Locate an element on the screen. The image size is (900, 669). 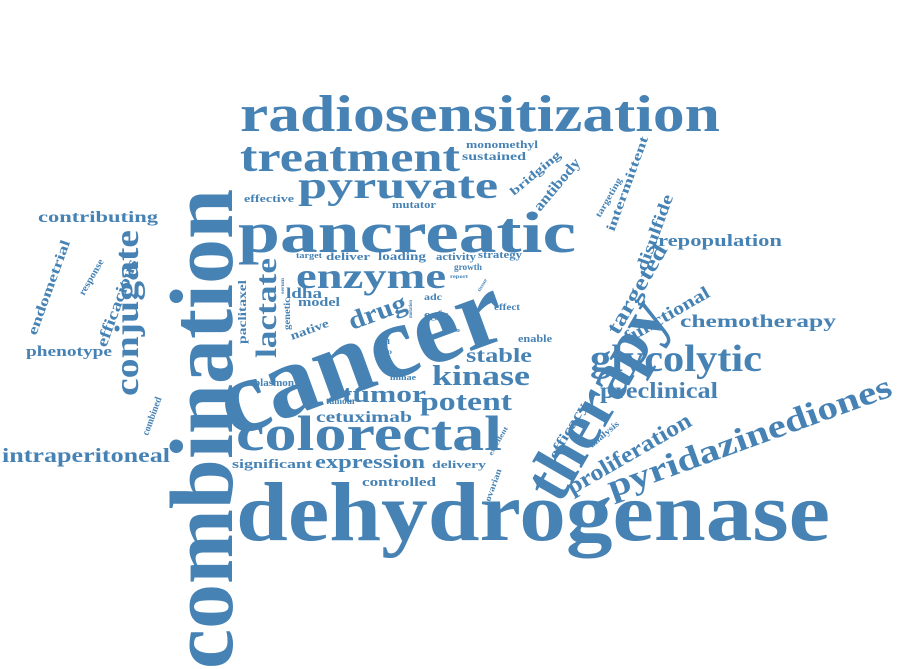
word-enzyme: enzyme is located at coordinates (371, 276).